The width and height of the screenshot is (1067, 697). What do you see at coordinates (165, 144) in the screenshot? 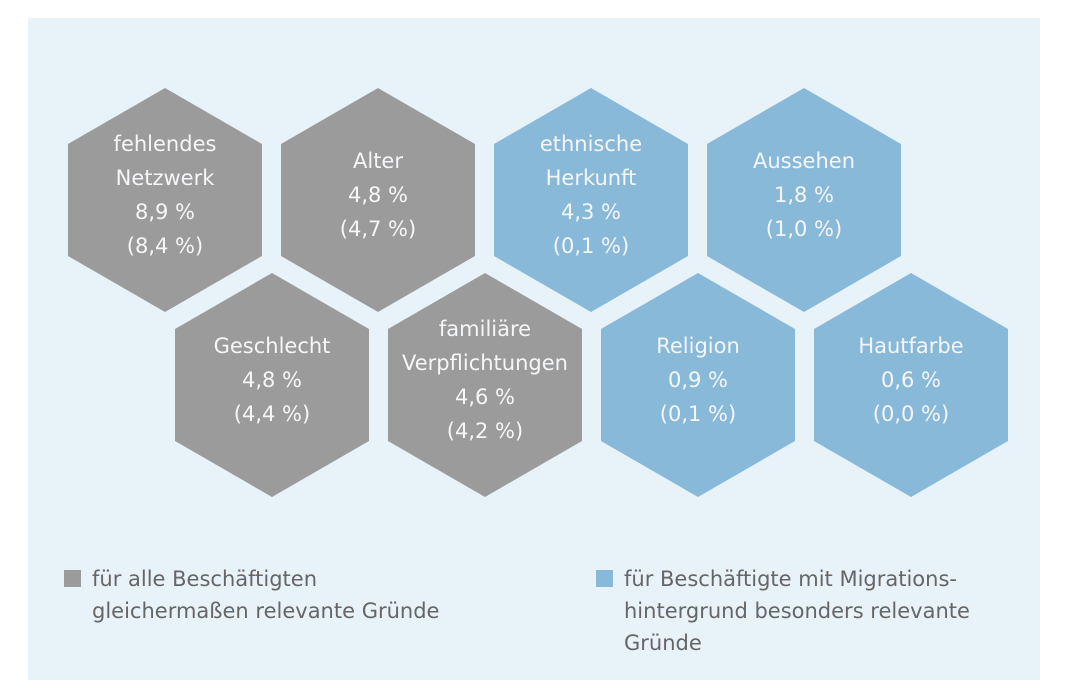
I see `hex-label: fehlendes` at bounding box center [165, 144].